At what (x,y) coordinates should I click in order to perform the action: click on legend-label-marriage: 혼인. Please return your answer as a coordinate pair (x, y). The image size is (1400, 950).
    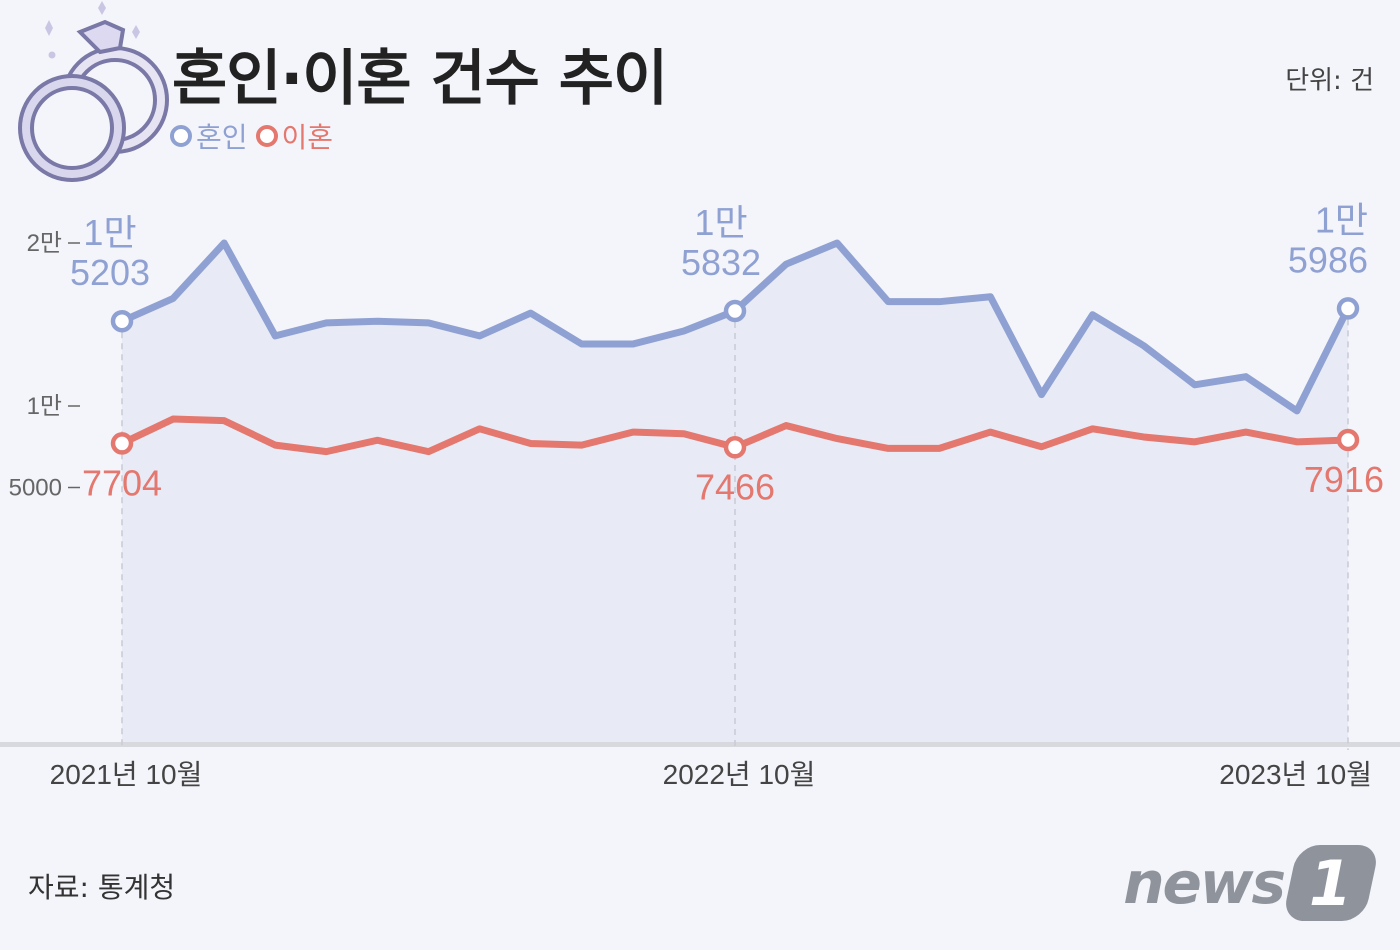
    Looking at the image, I should click on (222, 137).